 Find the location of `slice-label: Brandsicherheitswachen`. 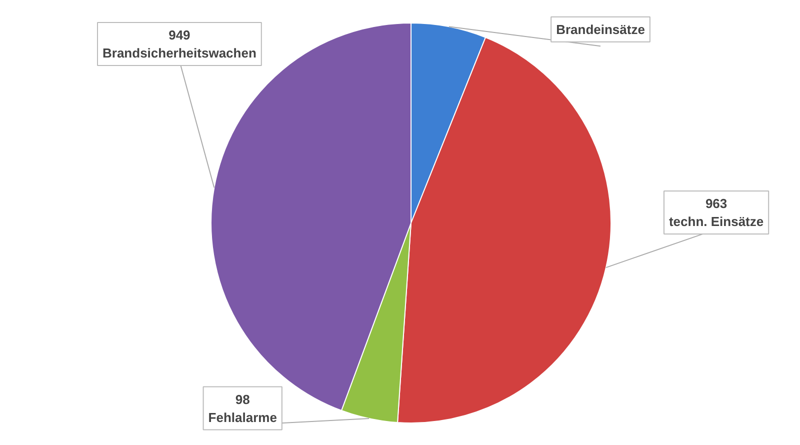

slice-label: Brandsicherheitswachen is located at coordinates (179, 53).